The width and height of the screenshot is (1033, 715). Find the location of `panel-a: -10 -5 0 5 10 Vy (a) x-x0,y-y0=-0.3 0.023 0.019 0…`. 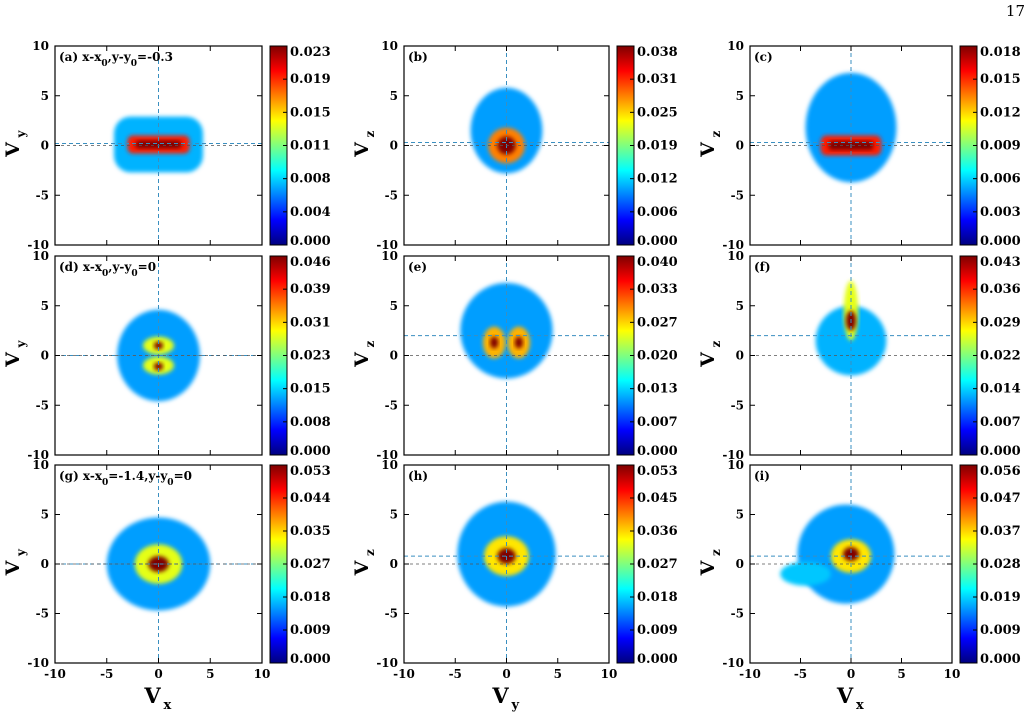

panel-a: -10 -5 0 5 10 Vy (a) x-x0,y-y0=-0.3 0.023 0.019 0… is located at coordinates (166, 145).